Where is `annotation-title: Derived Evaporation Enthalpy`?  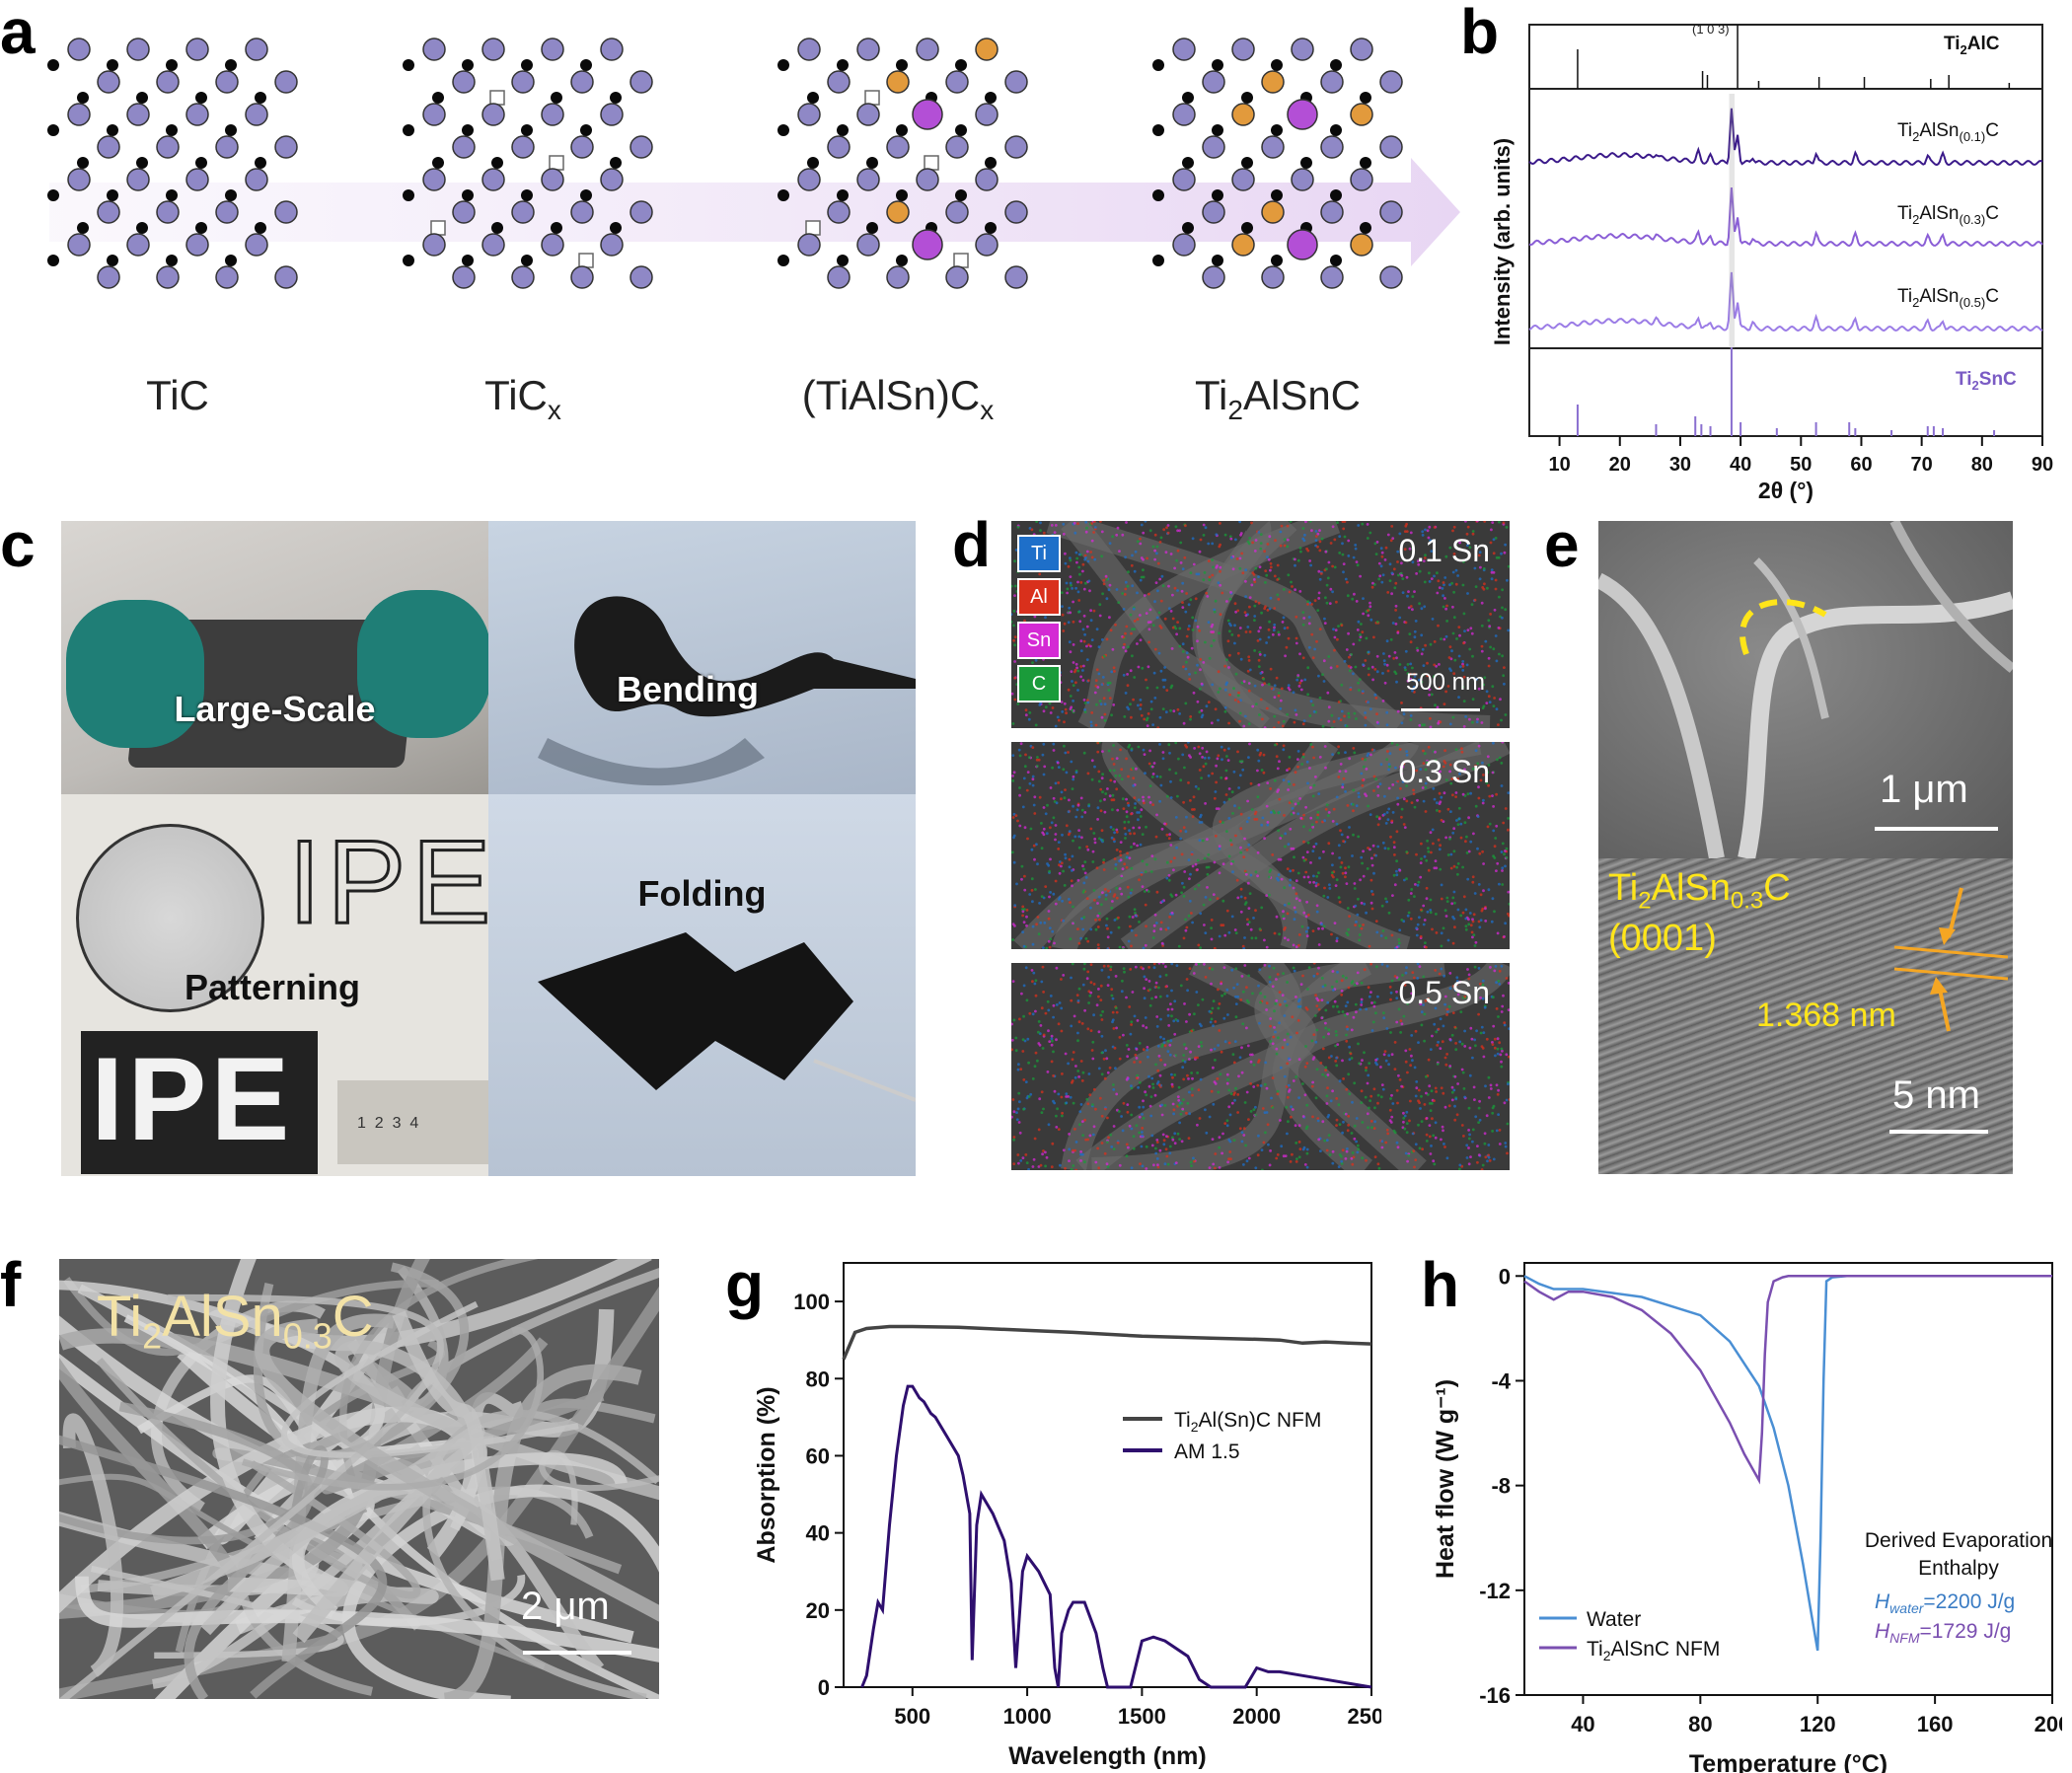
annotation-title: Derived Evaporation Enthalpy is located at coordinates (1959, 1555).